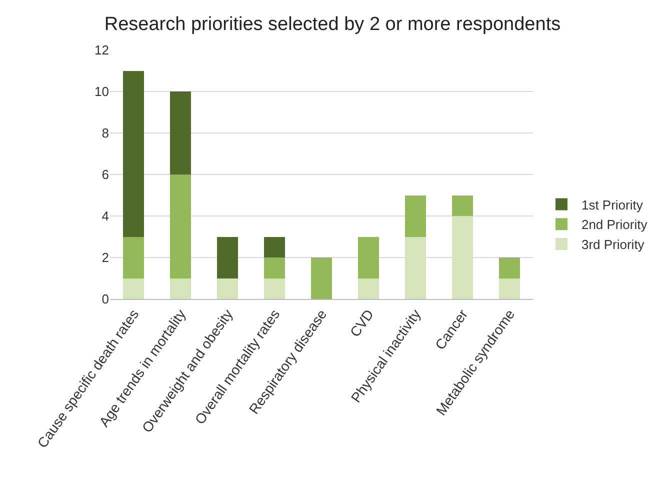 This screenshot has height=479, width=665. What do you see at coordinates (614, 224) in the screenshot?
I see `legend-label: 2nd Priority` at bounding box center [614, 224].